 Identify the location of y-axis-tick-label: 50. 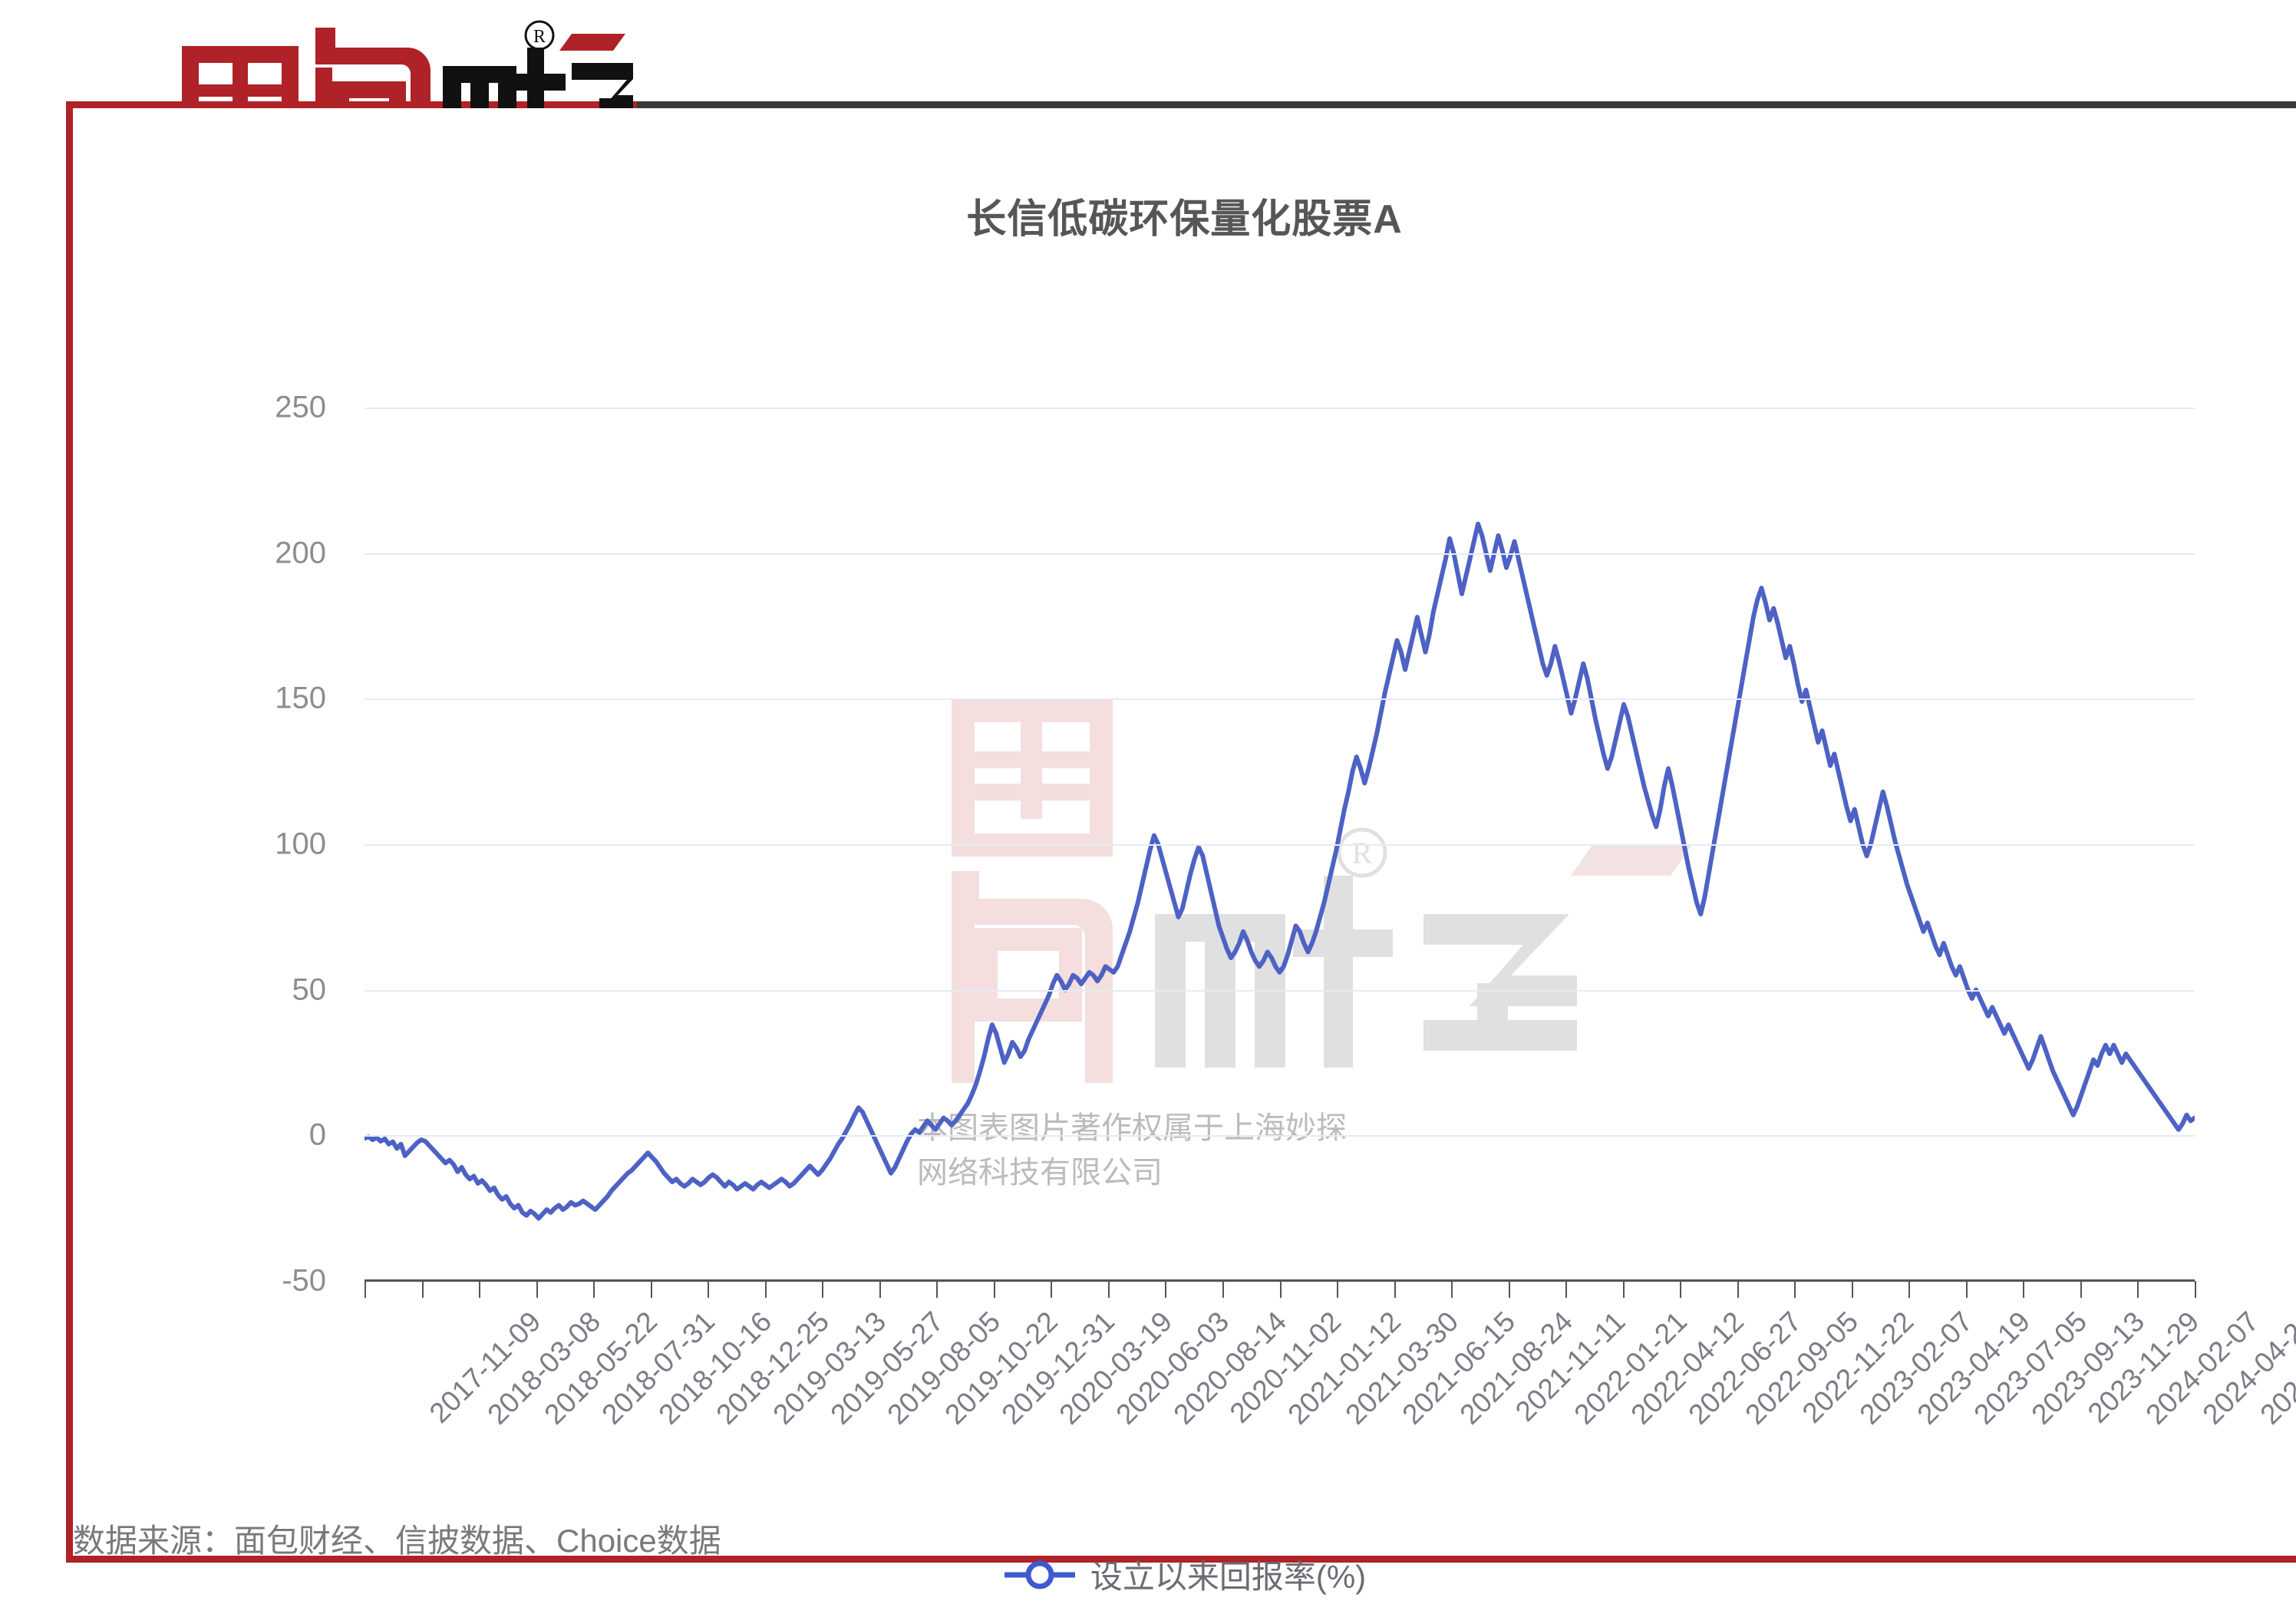
(309, 989).